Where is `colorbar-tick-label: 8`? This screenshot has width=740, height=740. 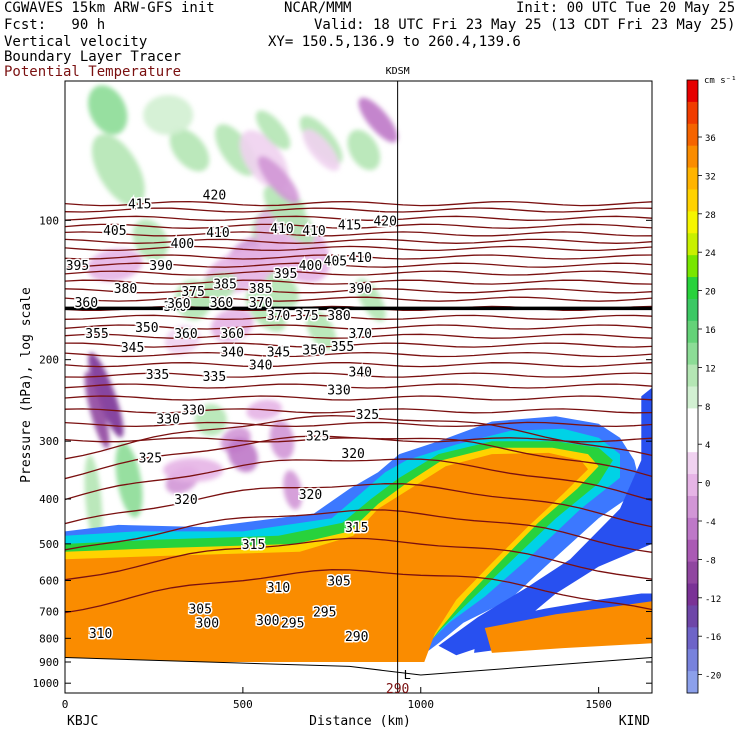 colorbar-tick-label: 8 is located at coordinates (707, 408).